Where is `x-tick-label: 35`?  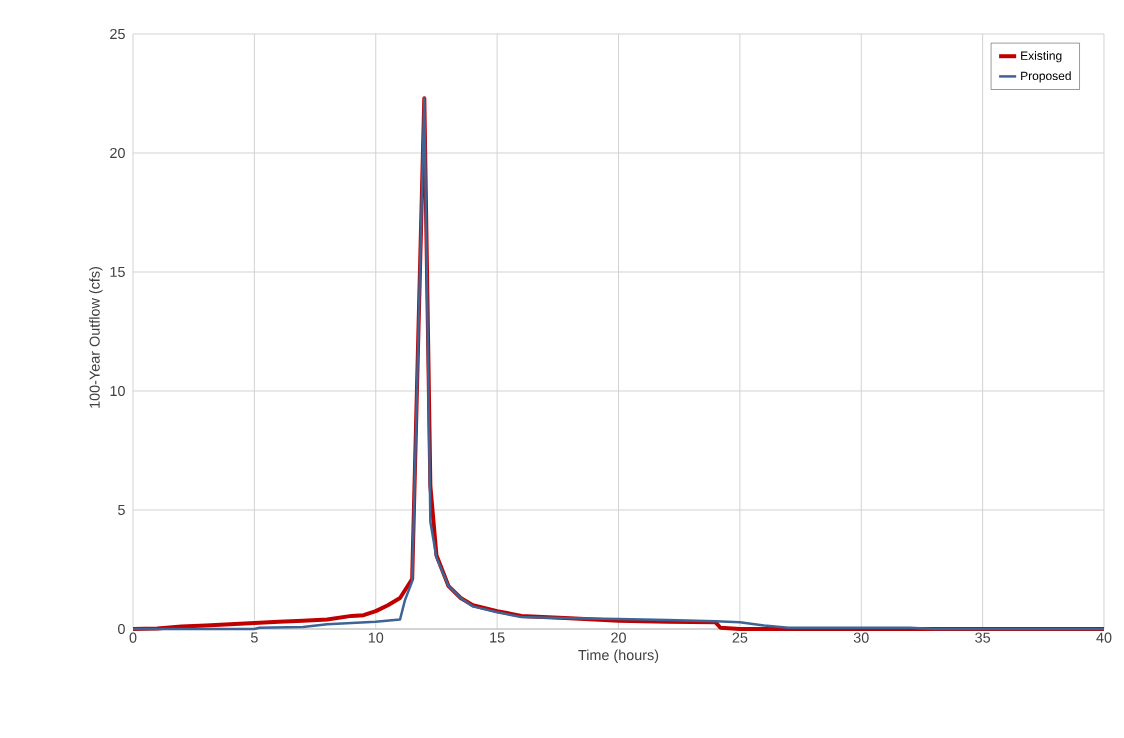 x-tick-label: 35 is located at coordinates (983, 637).